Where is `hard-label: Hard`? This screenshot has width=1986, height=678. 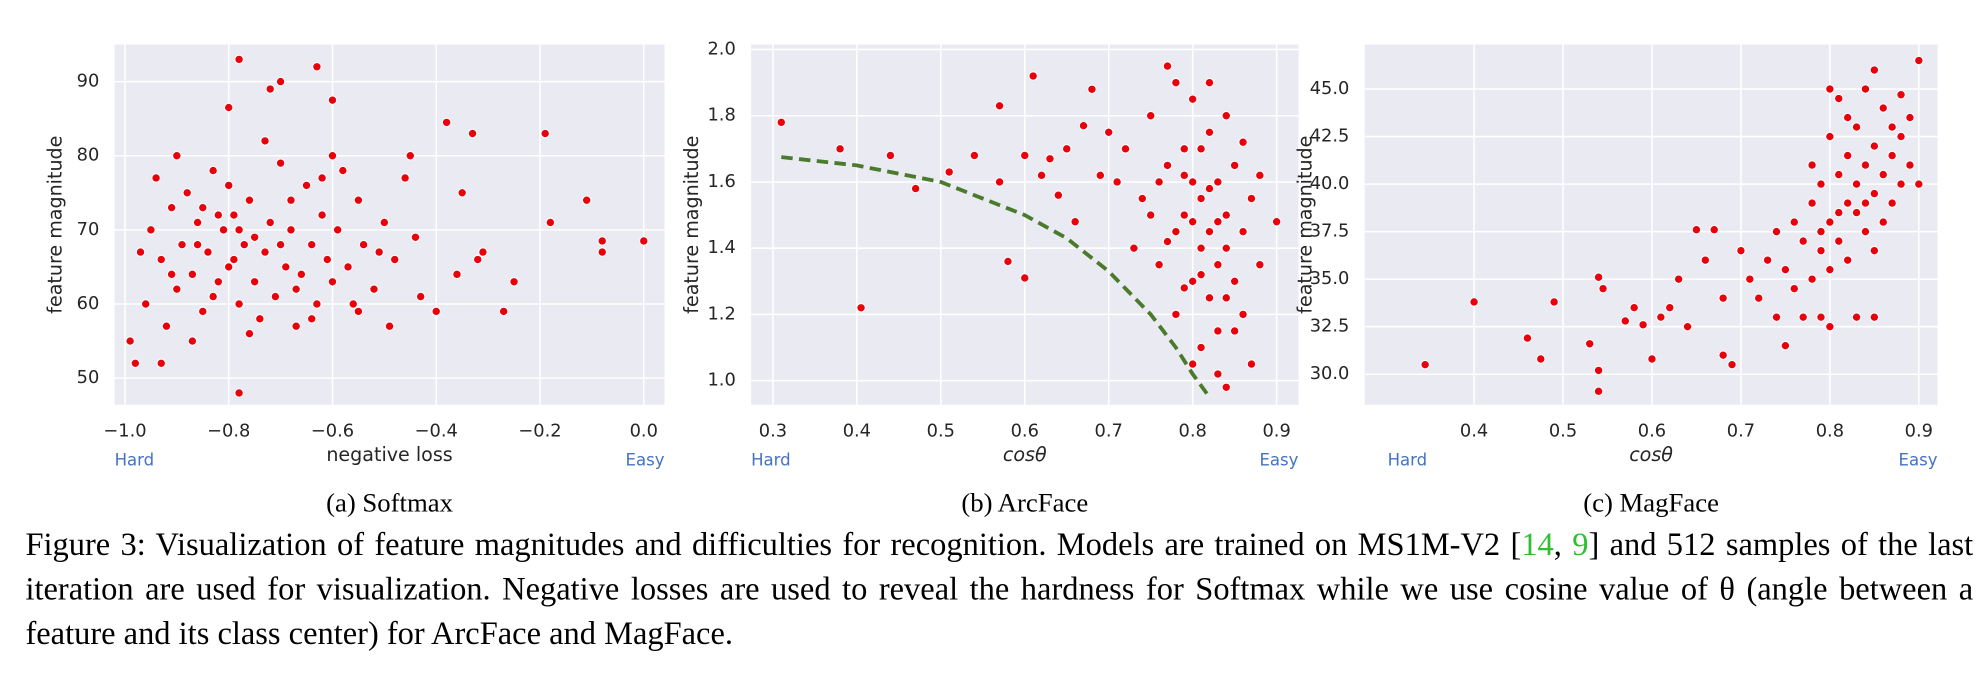
hard-label: Hard is located at coordinates (135, 459).